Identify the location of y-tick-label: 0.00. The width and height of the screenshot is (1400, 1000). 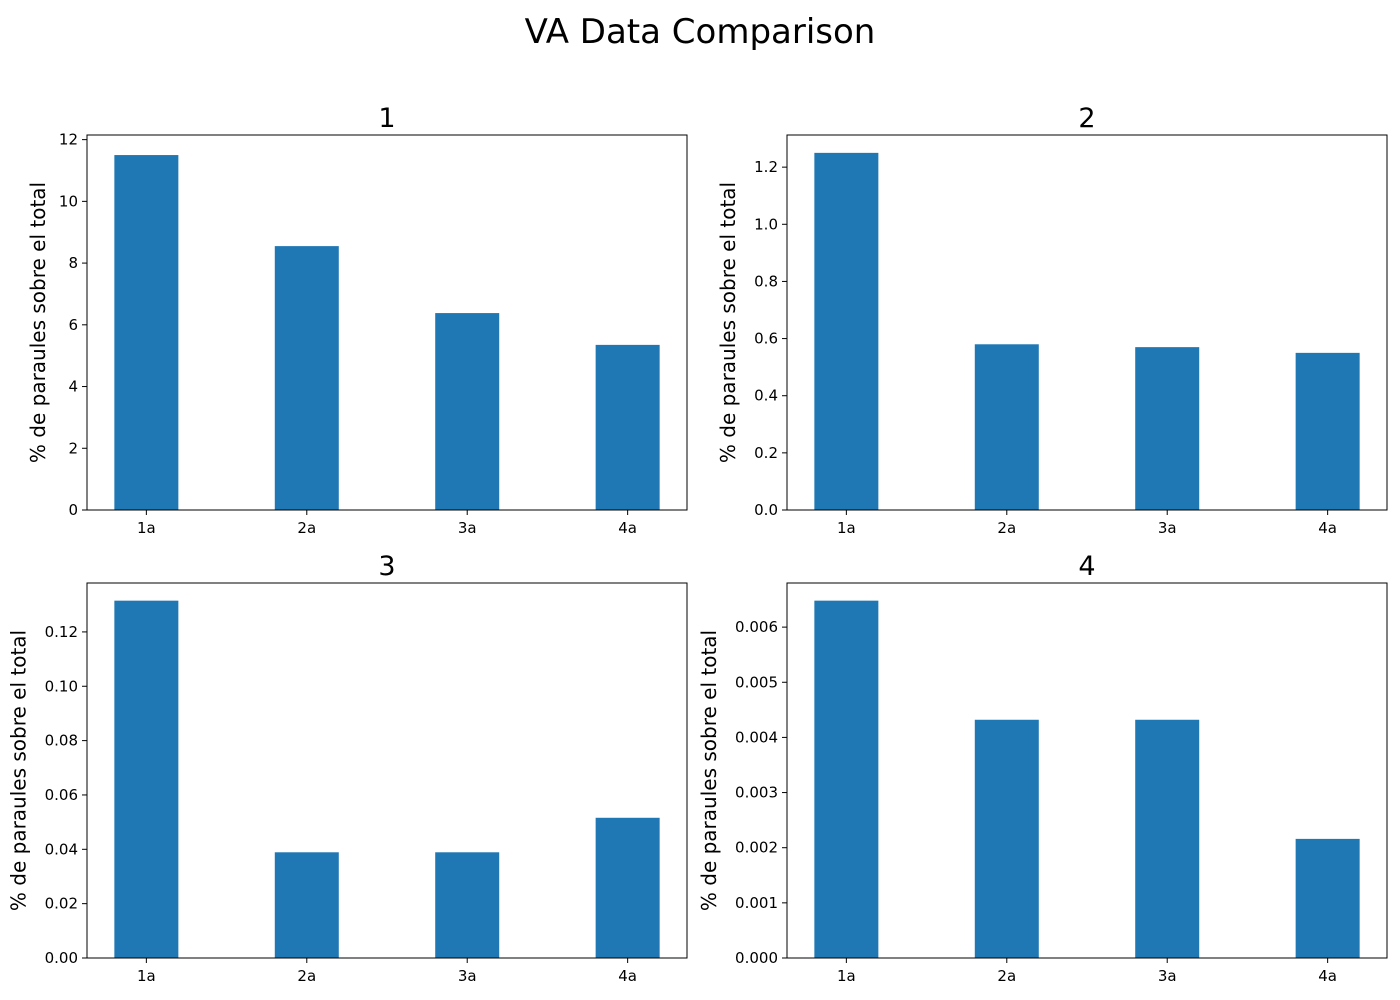
(61, 958).